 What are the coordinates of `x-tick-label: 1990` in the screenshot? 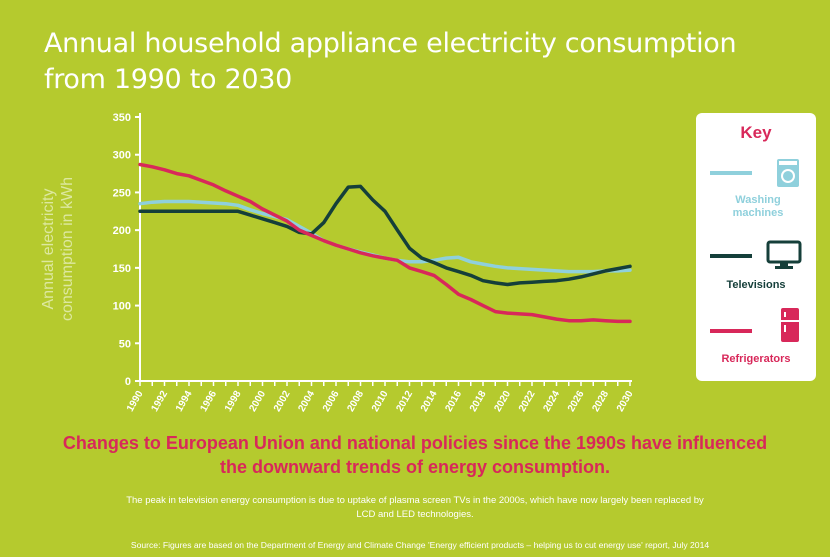 It's located at (135, 401).